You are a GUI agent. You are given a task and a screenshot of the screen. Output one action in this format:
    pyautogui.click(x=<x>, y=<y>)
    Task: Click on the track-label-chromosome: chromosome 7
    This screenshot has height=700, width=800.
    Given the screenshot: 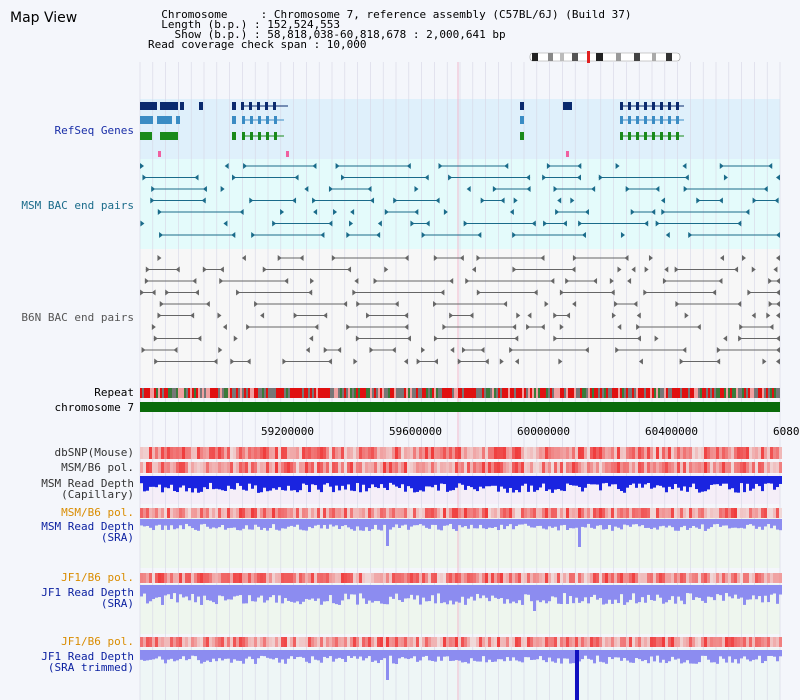 What is the action you would take?
    pyautogui.click(x=94, y=407)
    